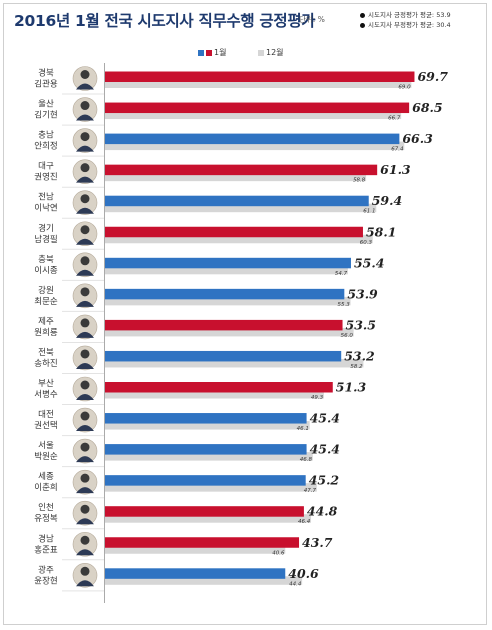  Describe the element at coordinates (45, 425) in the screenshot. I see `governor-name-label: 권선택` at that location.